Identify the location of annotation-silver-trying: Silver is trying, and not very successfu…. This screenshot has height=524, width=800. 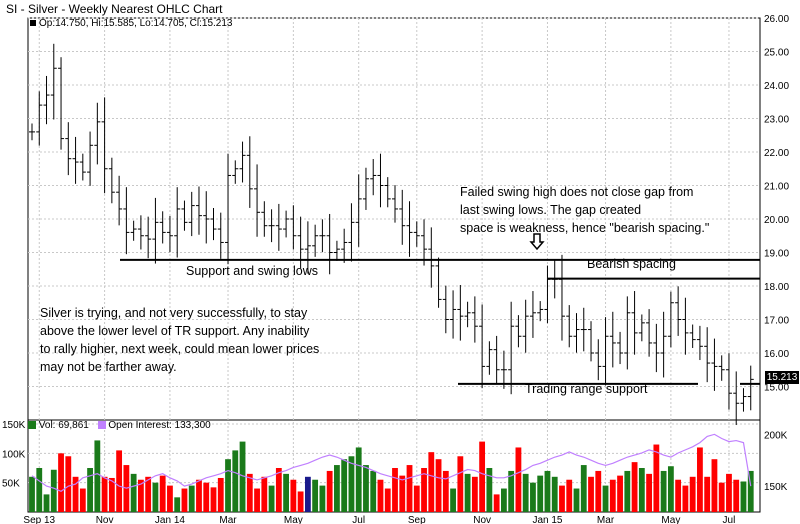
(179, 340).